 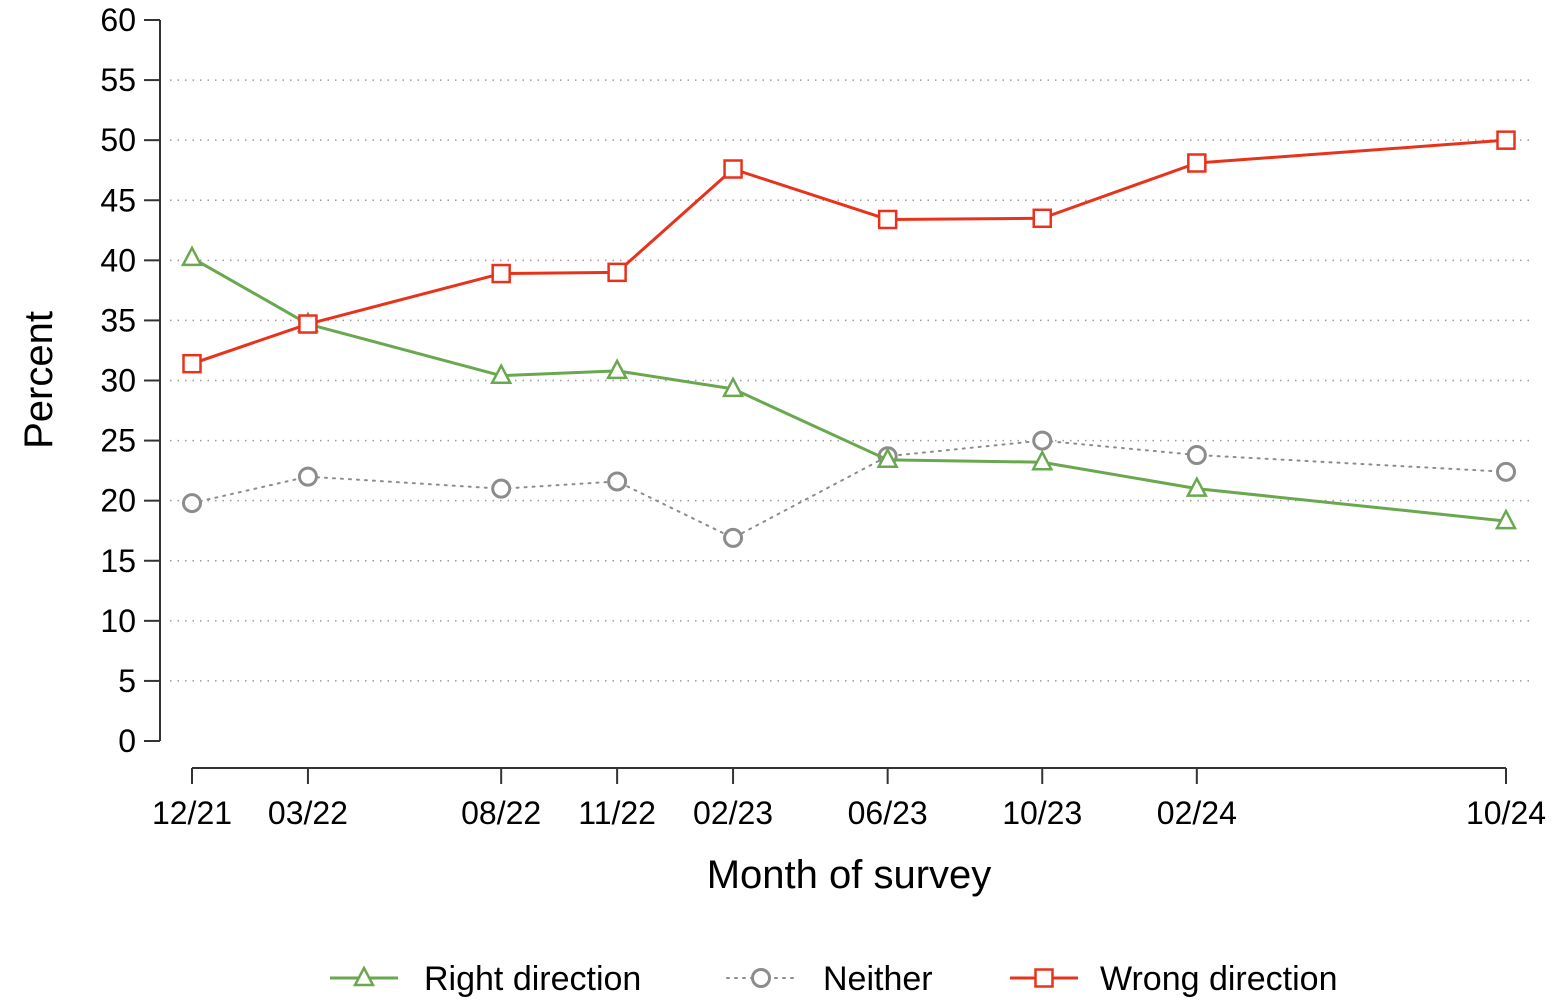 What do you see at coordinates (1506, 813) in the screenshot?
I see `x-tick-label: 10/24` at bounding box center [1506, 813].